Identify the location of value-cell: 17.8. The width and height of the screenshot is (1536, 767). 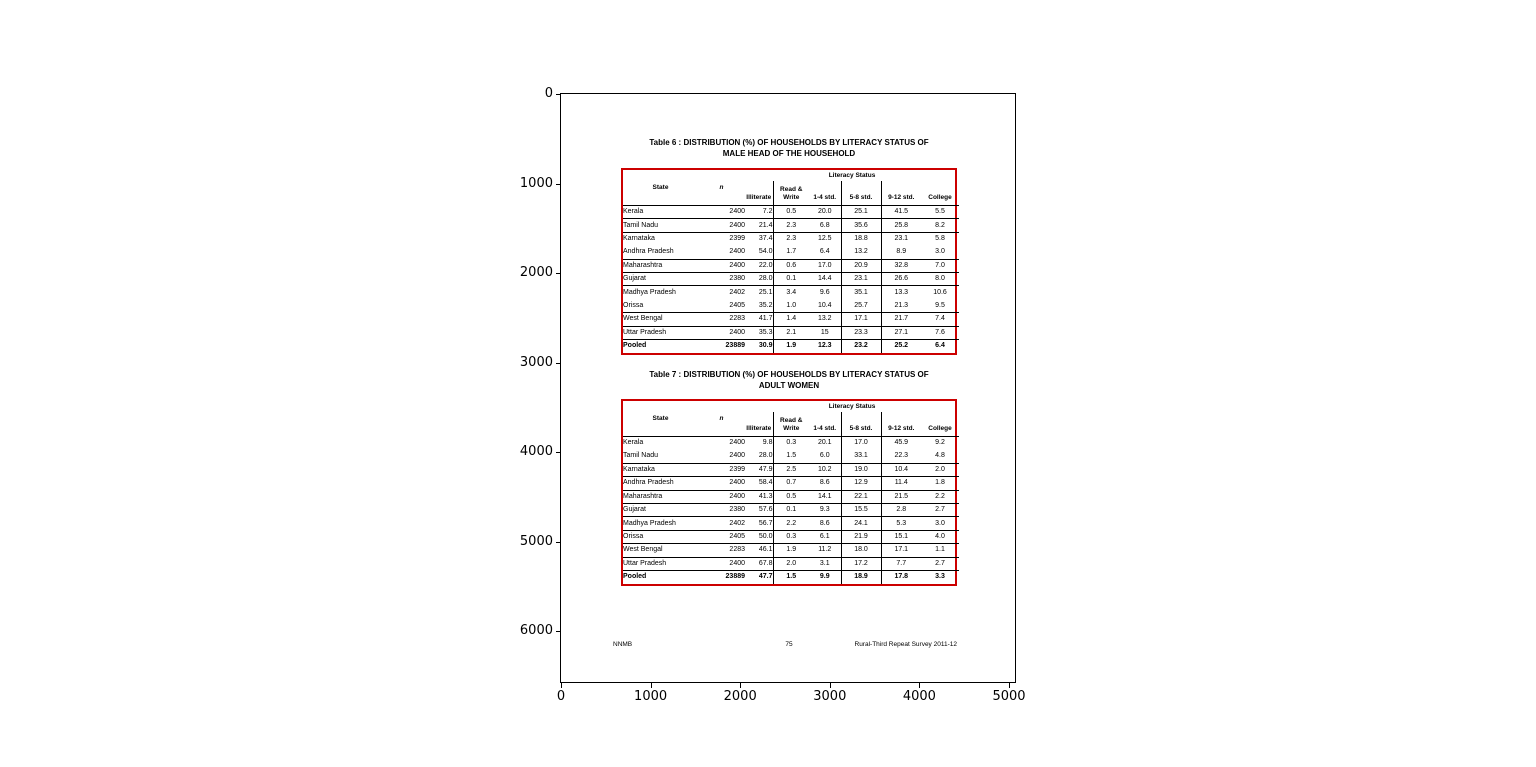
(901, 576).